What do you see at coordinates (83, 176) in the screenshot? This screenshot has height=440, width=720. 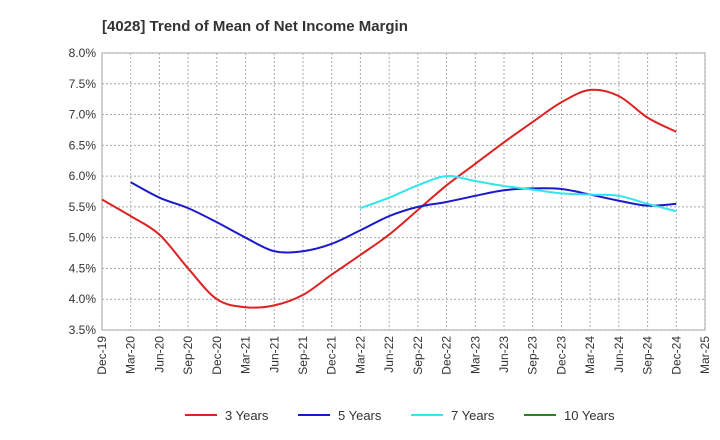 I see `y-tick-label: 6.0%` at bounding box center [83, 176].